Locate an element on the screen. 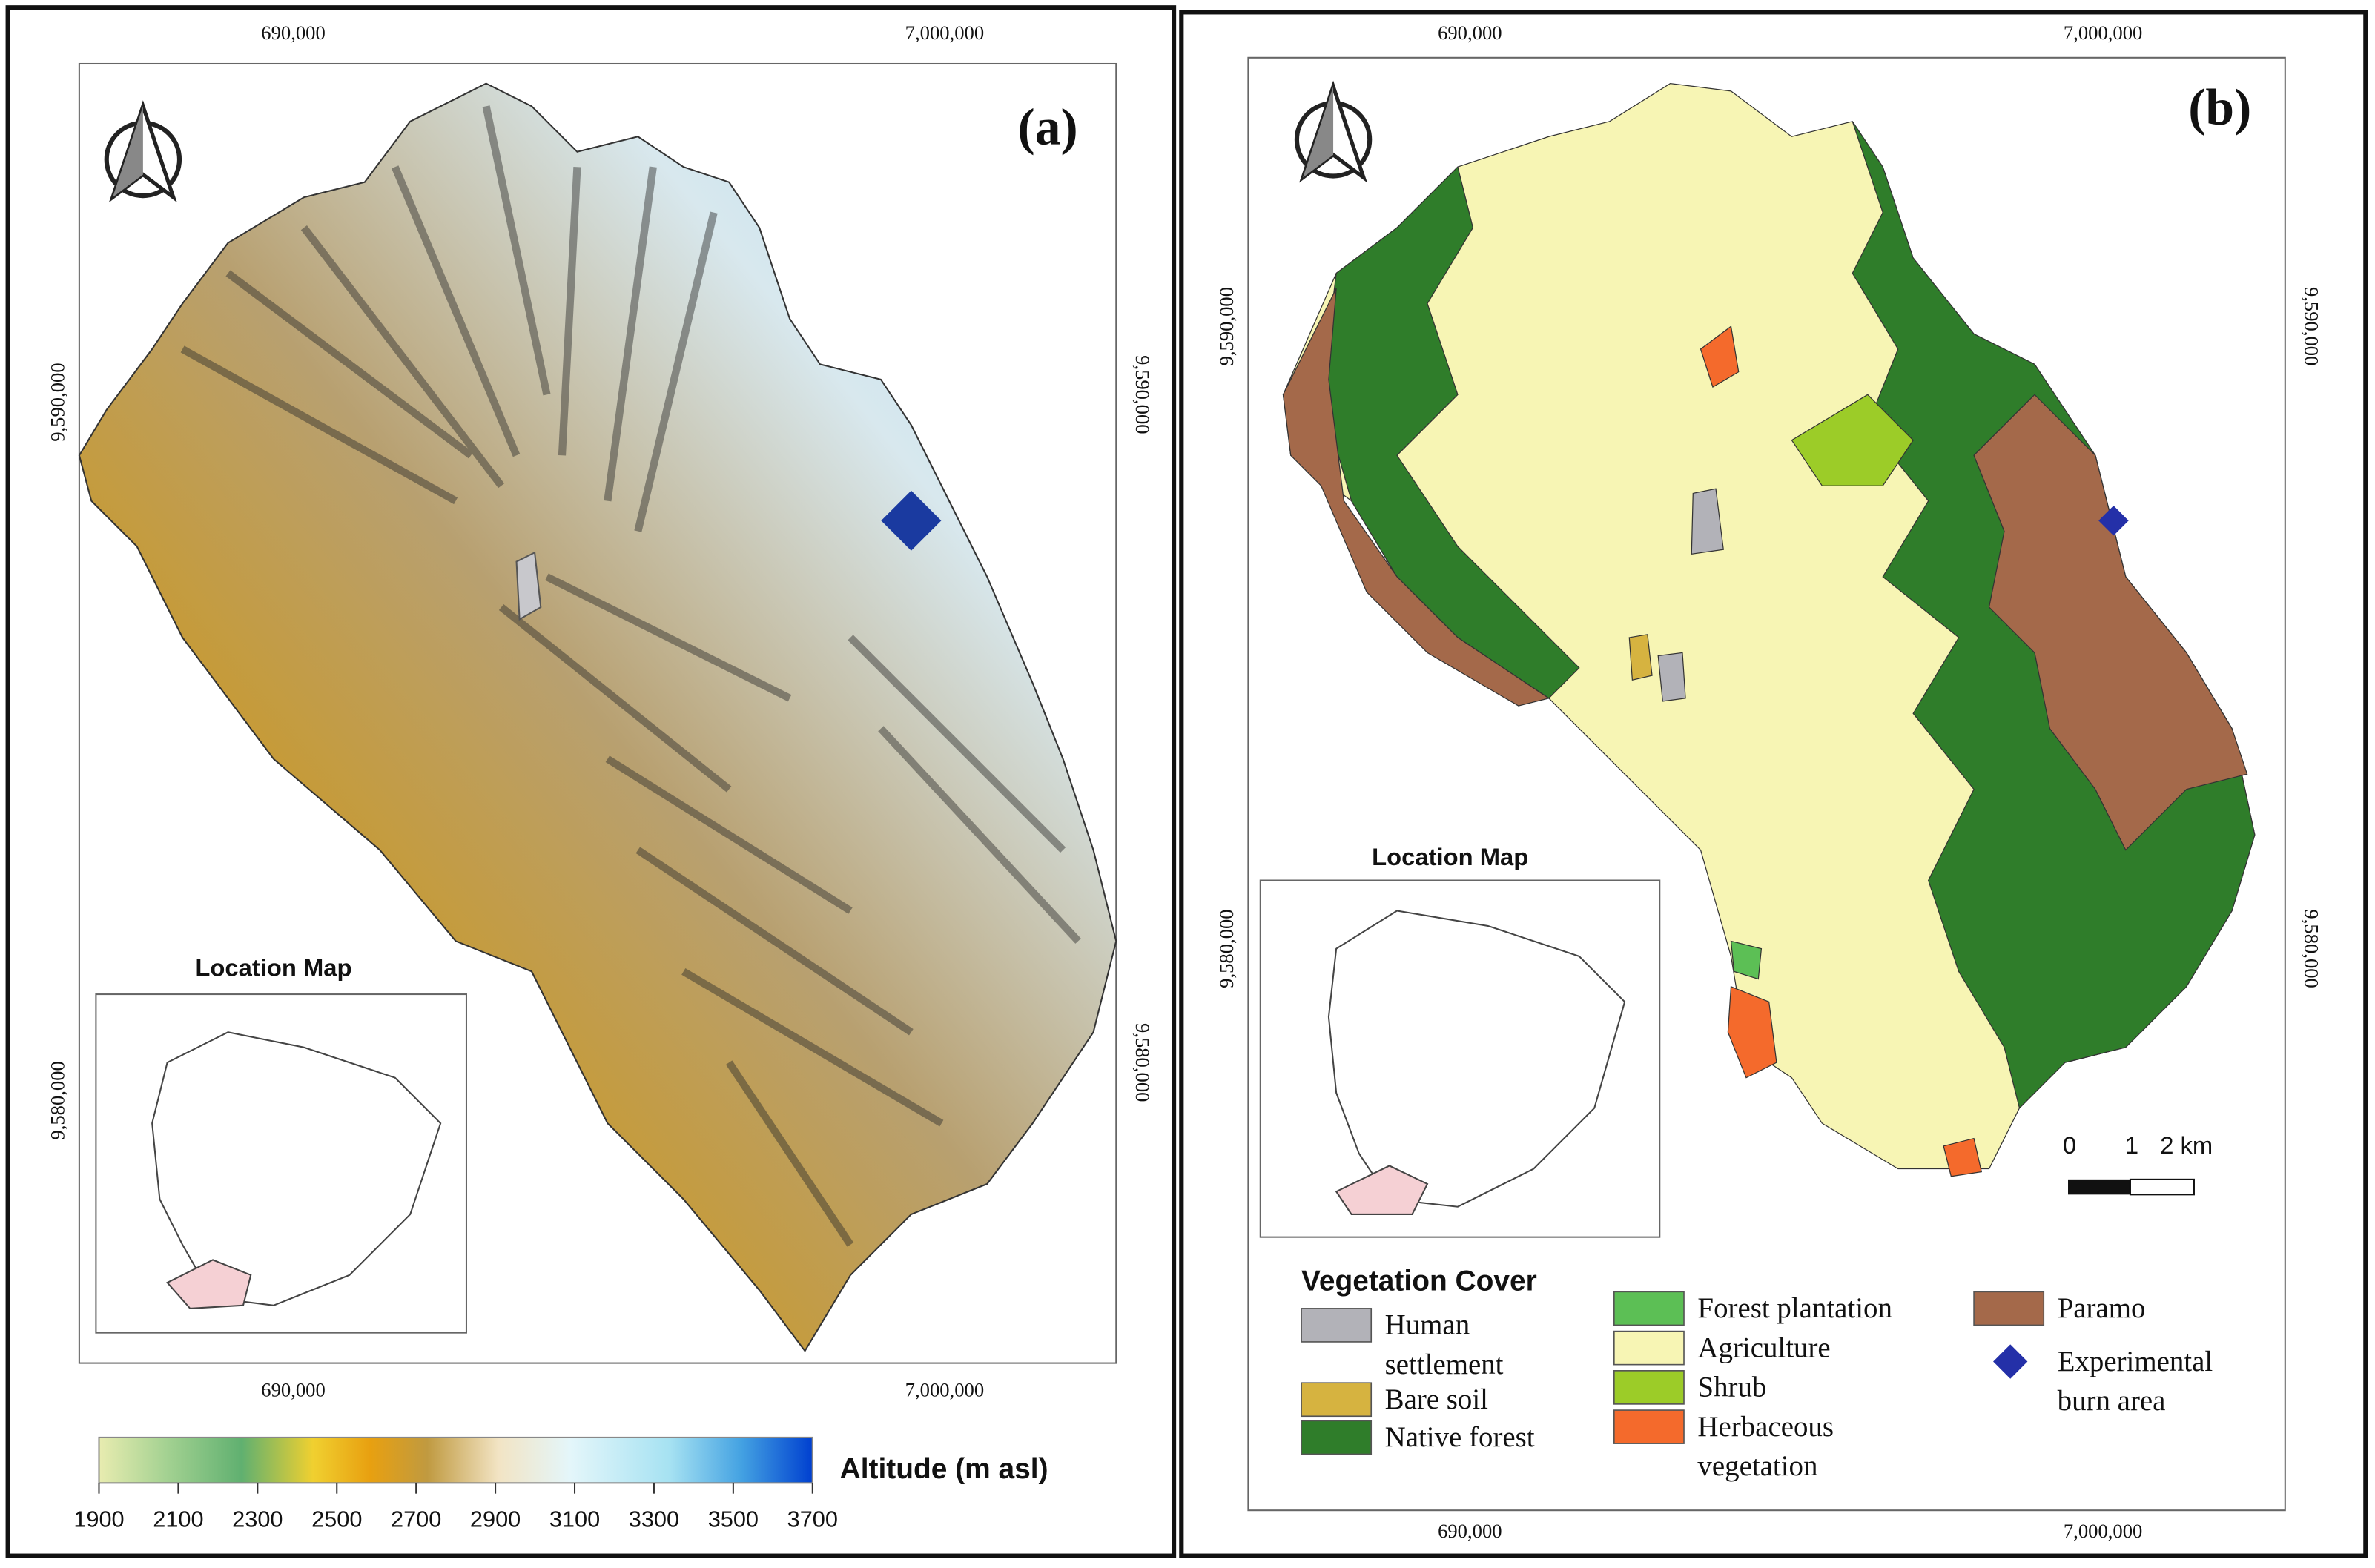 The image size is (2375, 1568). colorbar-tick-label: 2700 is located at coordinates (416, 1519).